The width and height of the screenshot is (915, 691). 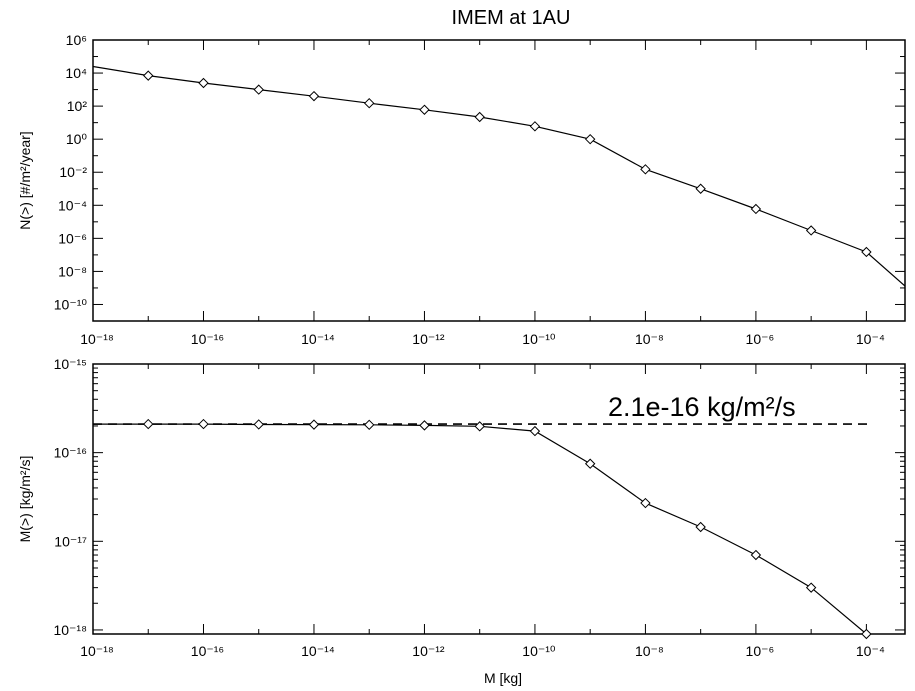 What do you see at coordinates (760, 339) in the screenshot?
I see `top-x-tick-label: 10⁻⁶` at bounding box center [760, 339].